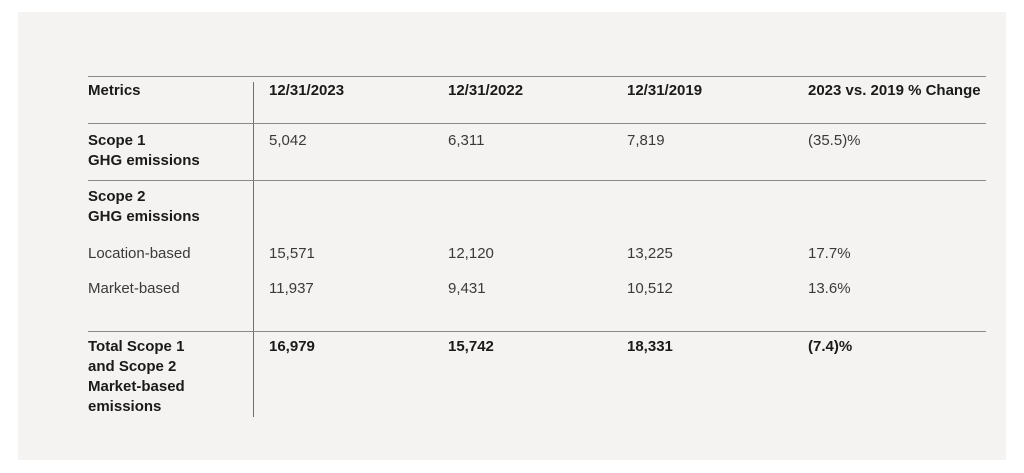 The width and height of the screenshot is (1024, 473). I want to click on table-column-divider, so click(253, 249).